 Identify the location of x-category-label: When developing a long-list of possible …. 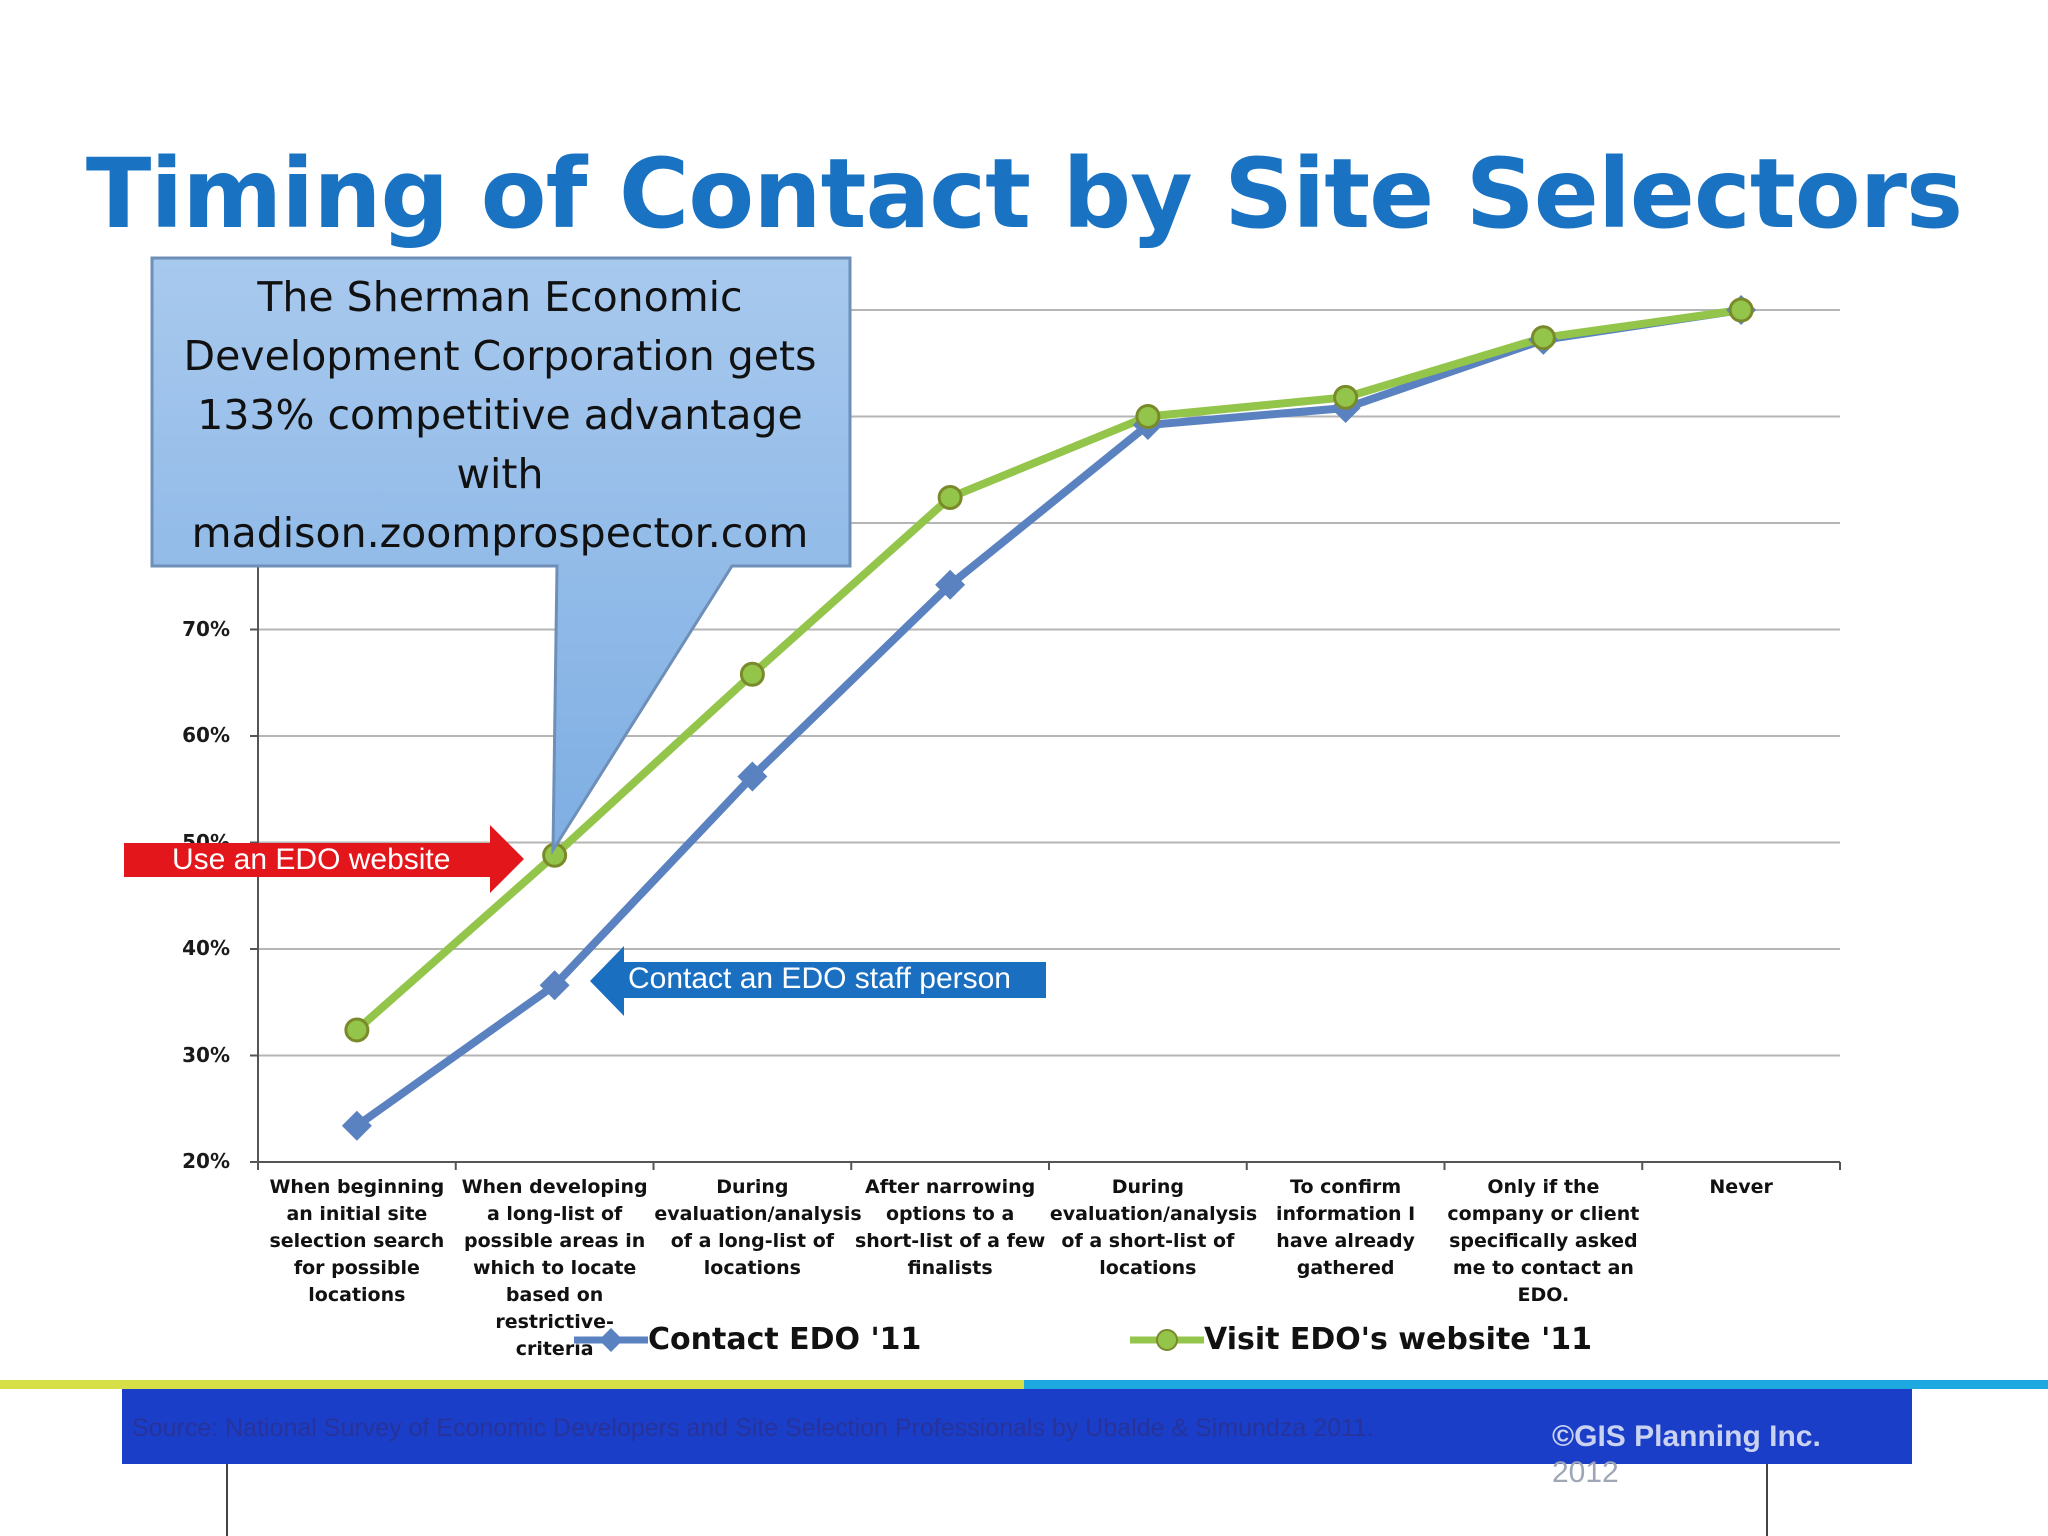
(554, 1268).